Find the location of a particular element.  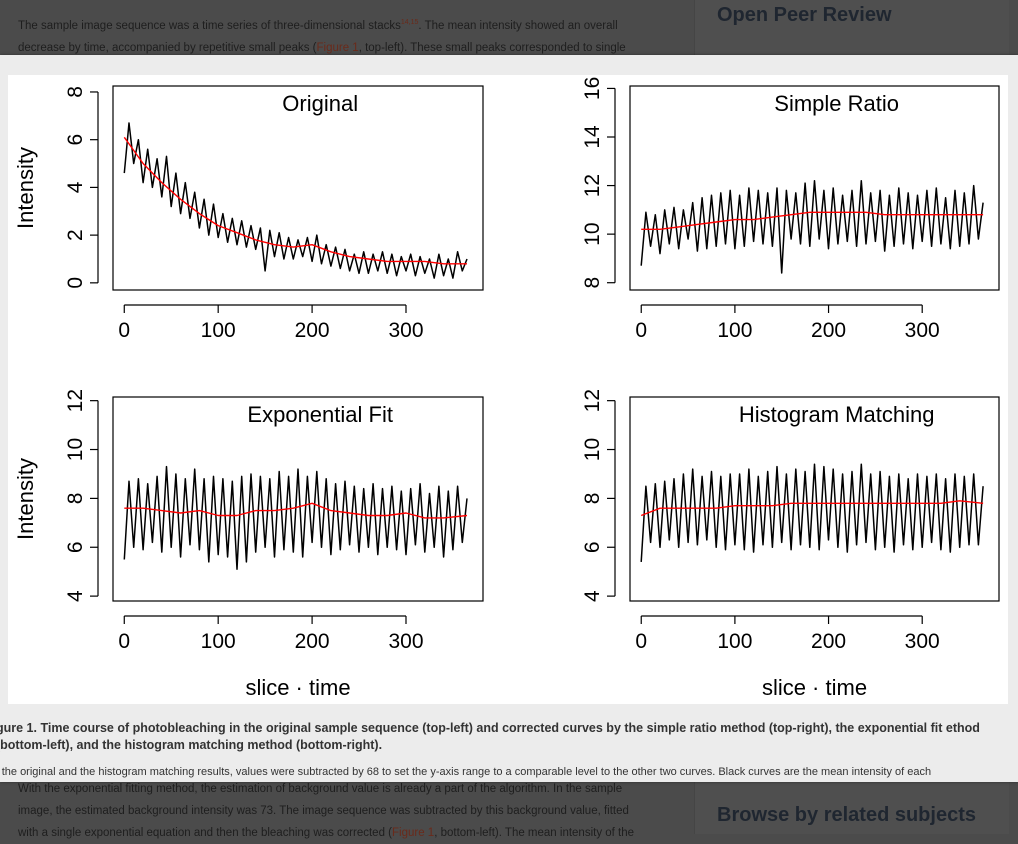

chart-panel-1: 0 2 4 6 8 0 100 200 300 Original Intensity is located at coordinates (248, 213).